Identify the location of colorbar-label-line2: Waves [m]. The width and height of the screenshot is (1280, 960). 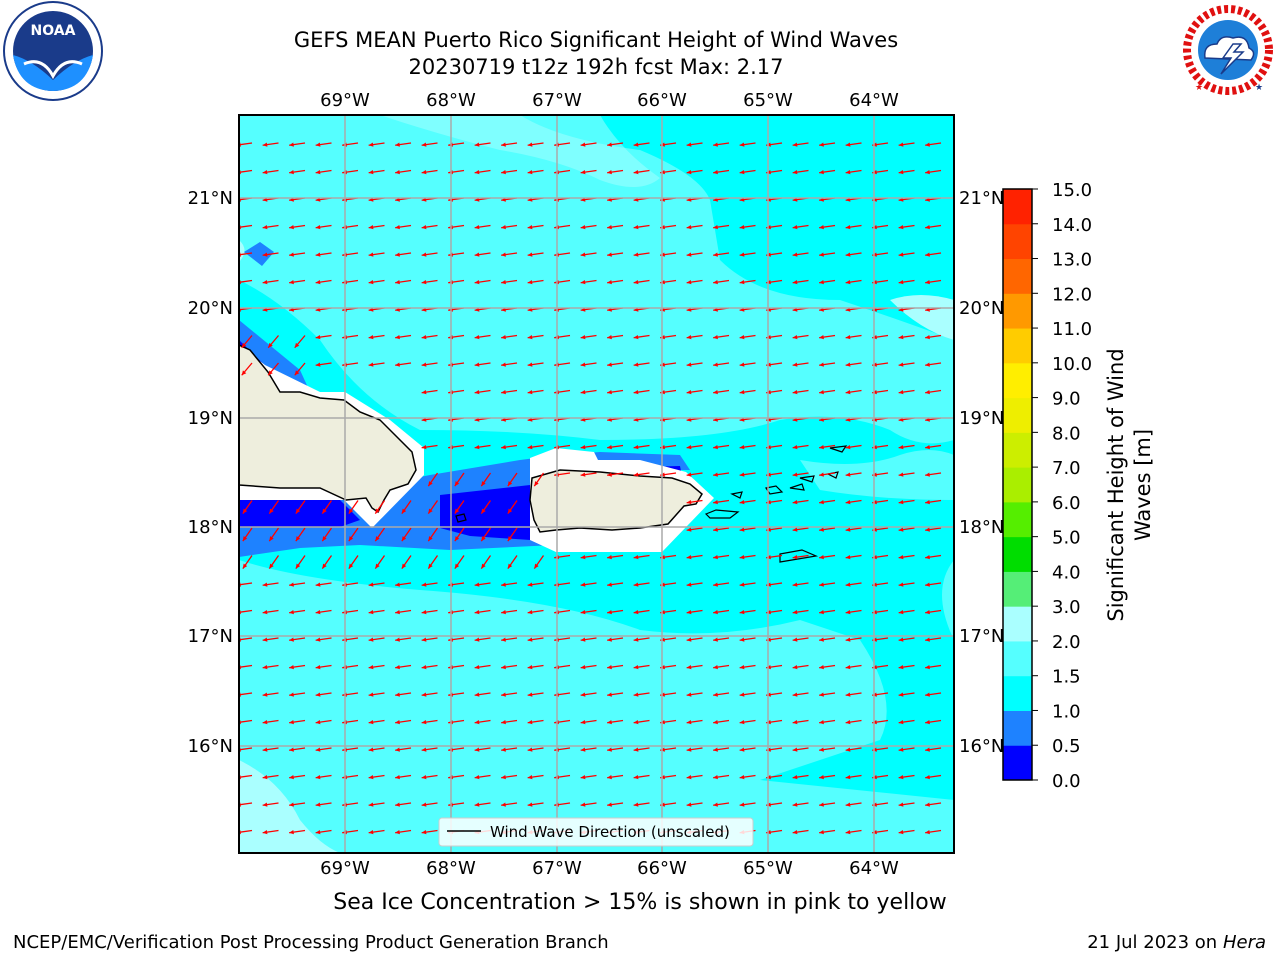
(1143, 485).